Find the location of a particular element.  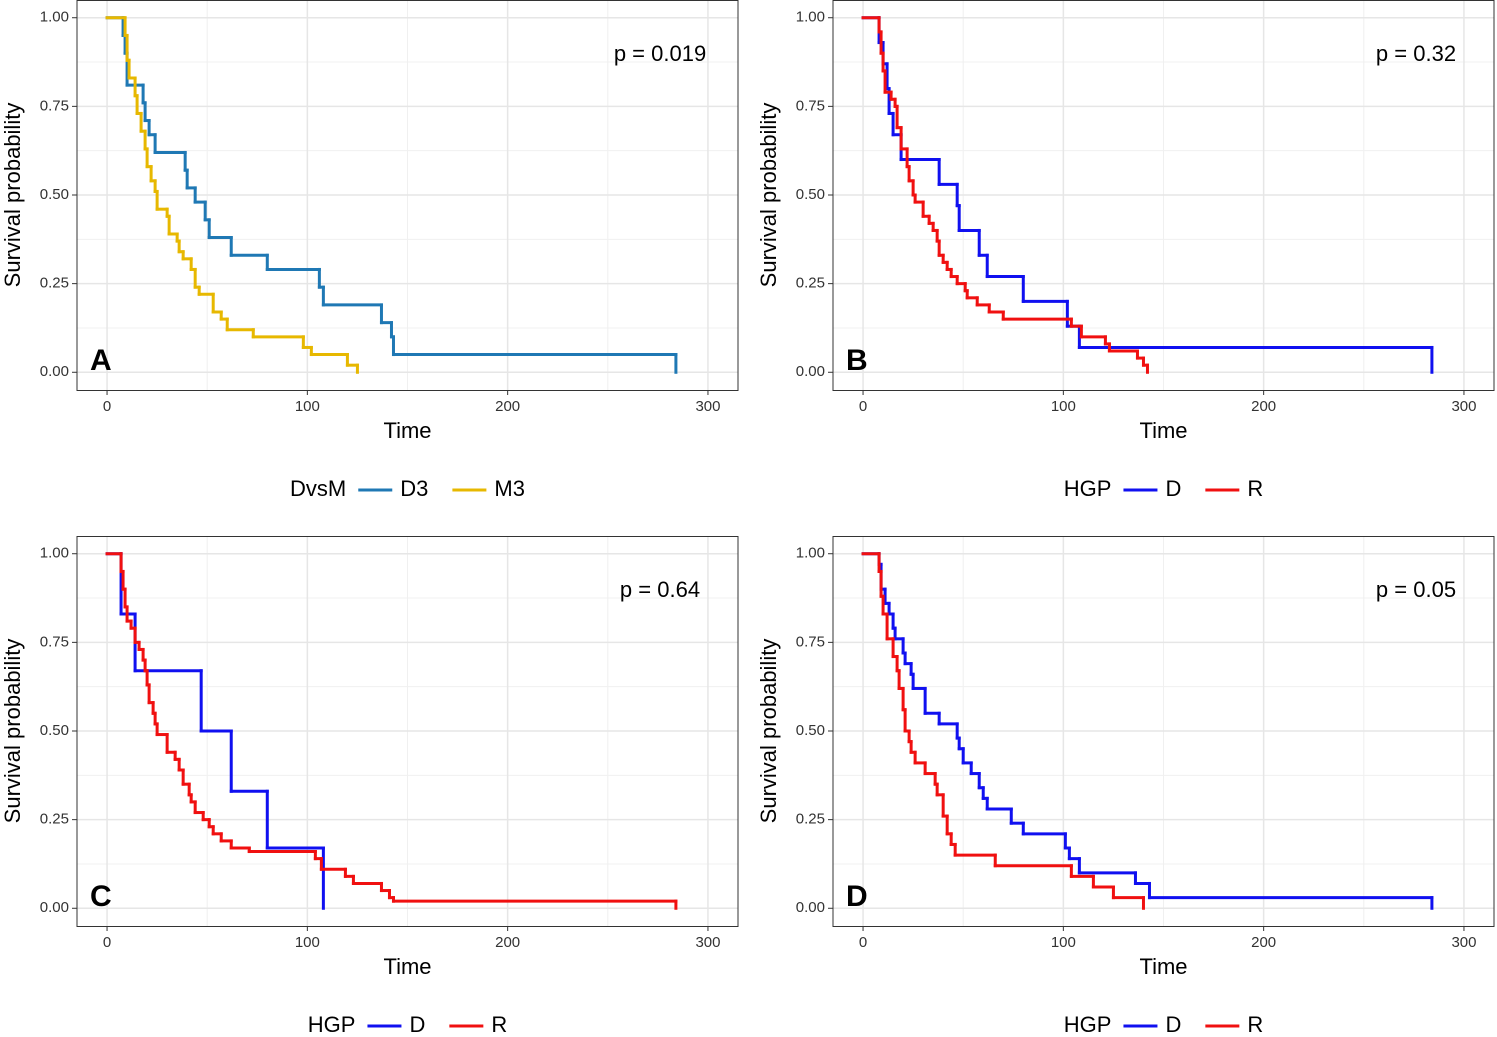

annotation: p = 0.64 is located at coordinates (660, 589).